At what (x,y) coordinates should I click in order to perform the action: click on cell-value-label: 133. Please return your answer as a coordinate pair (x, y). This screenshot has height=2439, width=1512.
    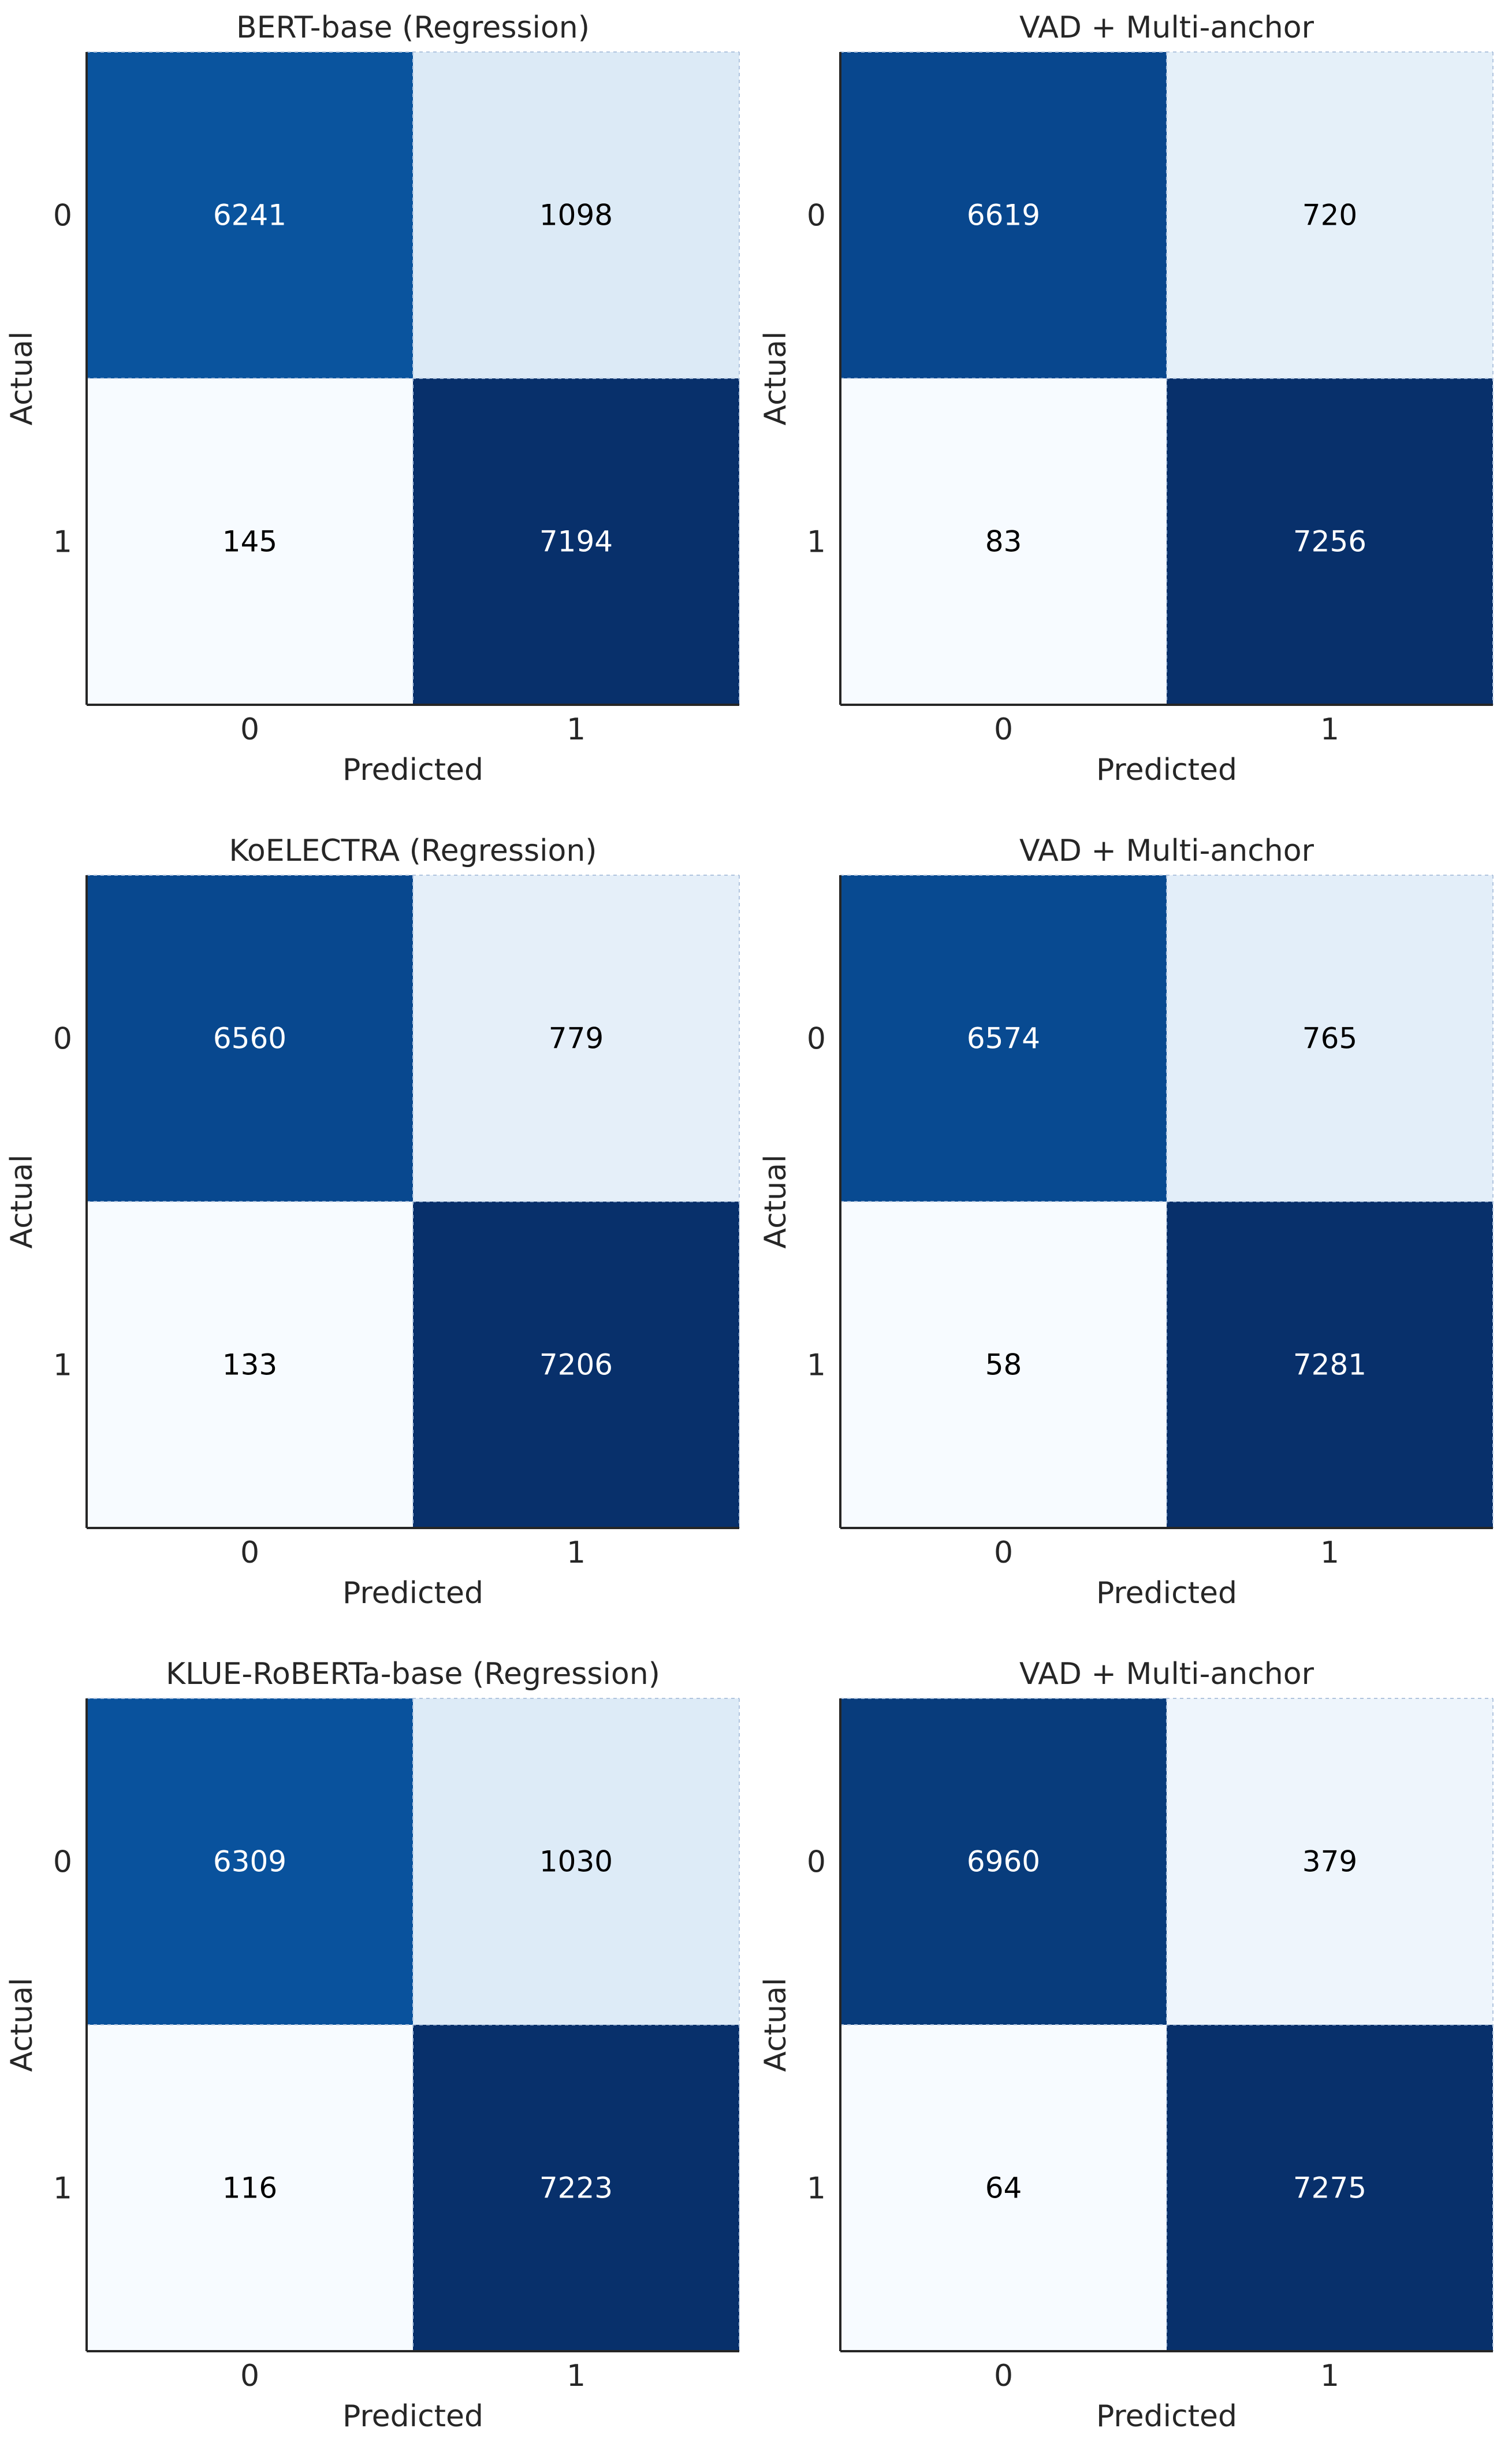
    Looking at the image, I should click on (249, 1365).